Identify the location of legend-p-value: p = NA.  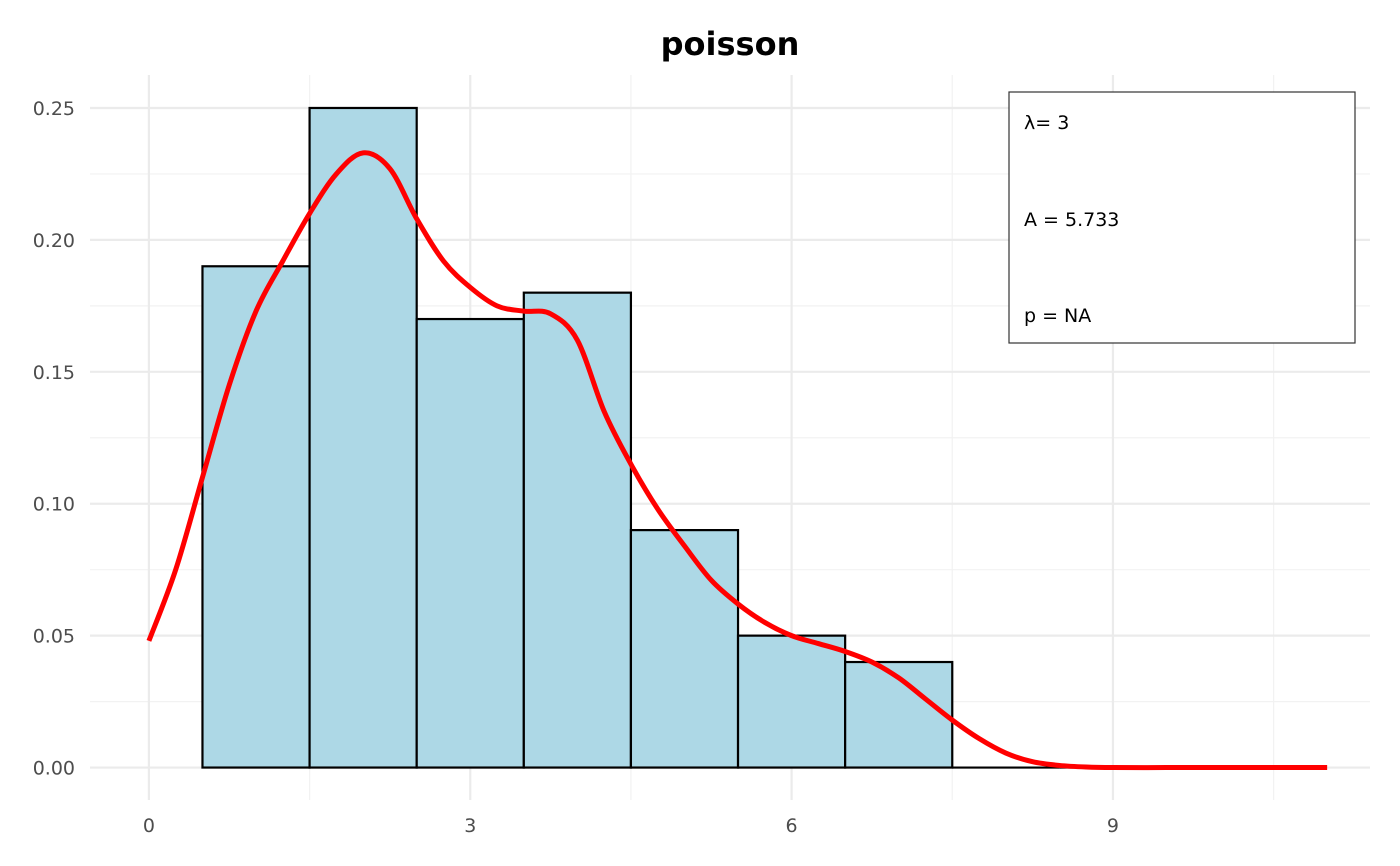
(1057, 316).